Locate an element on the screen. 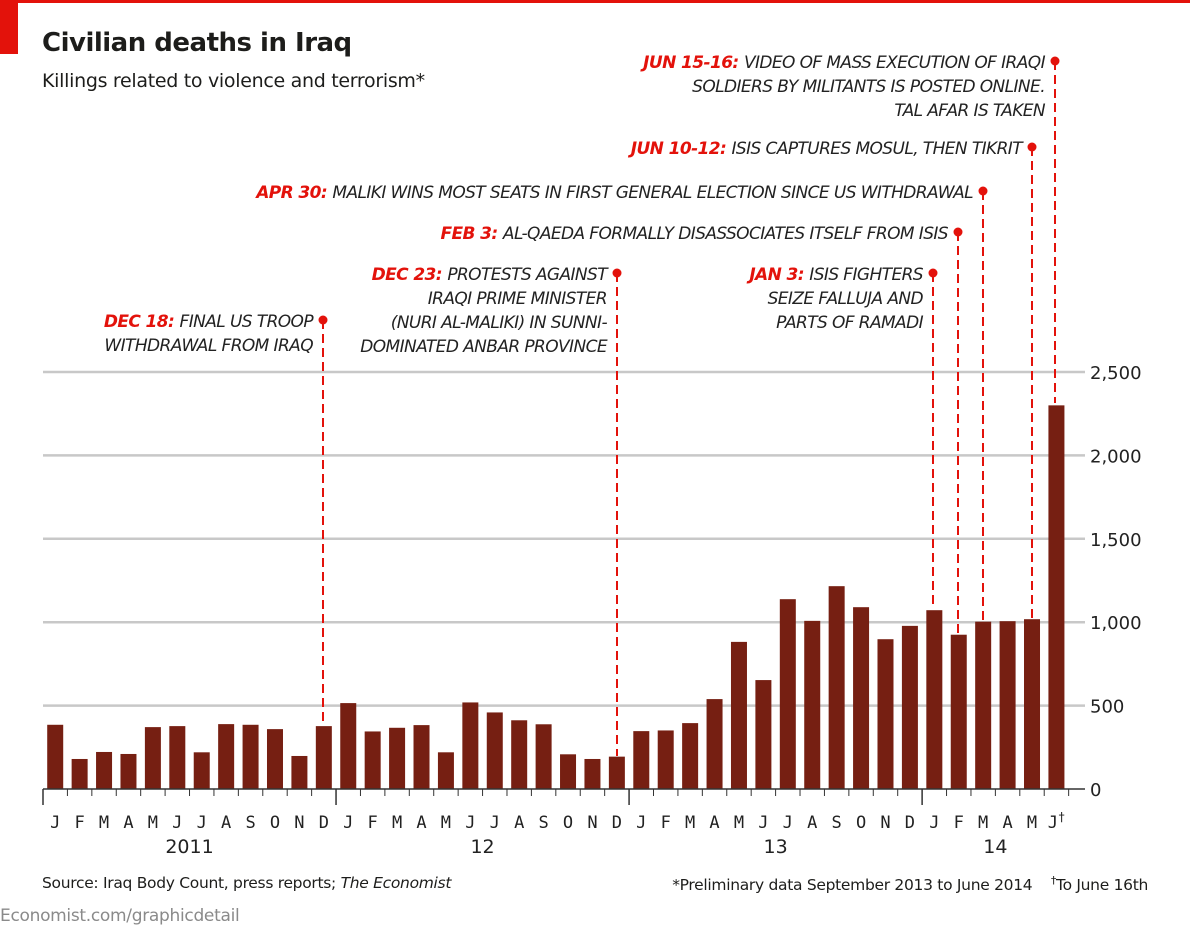 The height and width of the screenshot is (940, 1190). brand-tag is located at coordinates (9, 27).